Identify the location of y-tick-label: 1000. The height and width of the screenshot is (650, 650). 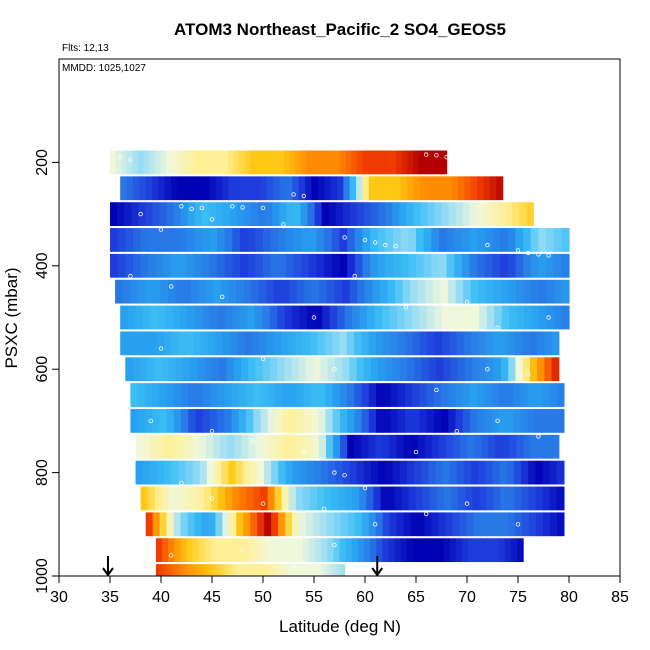
(42, 576).